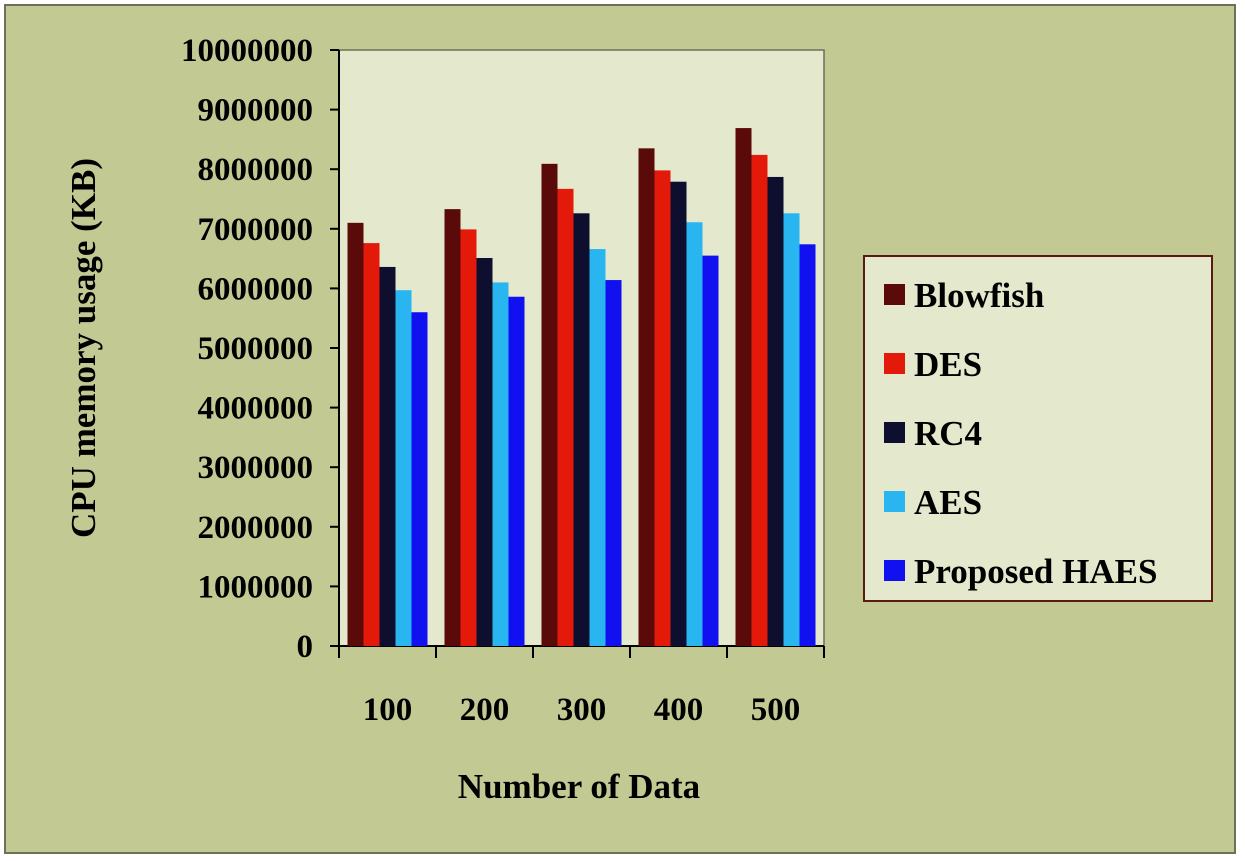 The image size is (1245, 861). I want to click on x-tick-label: 400, so click(679, 710).